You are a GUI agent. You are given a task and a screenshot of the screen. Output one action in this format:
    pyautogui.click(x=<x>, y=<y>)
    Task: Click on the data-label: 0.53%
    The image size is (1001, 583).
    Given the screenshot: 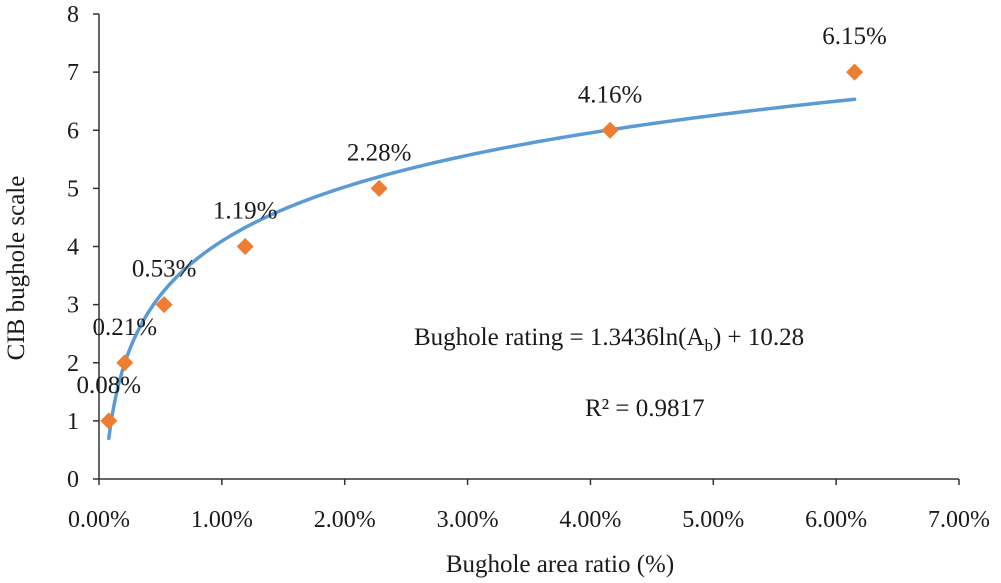 What is the action you would take?
    pyautogui.click(x=164, y=269)
    